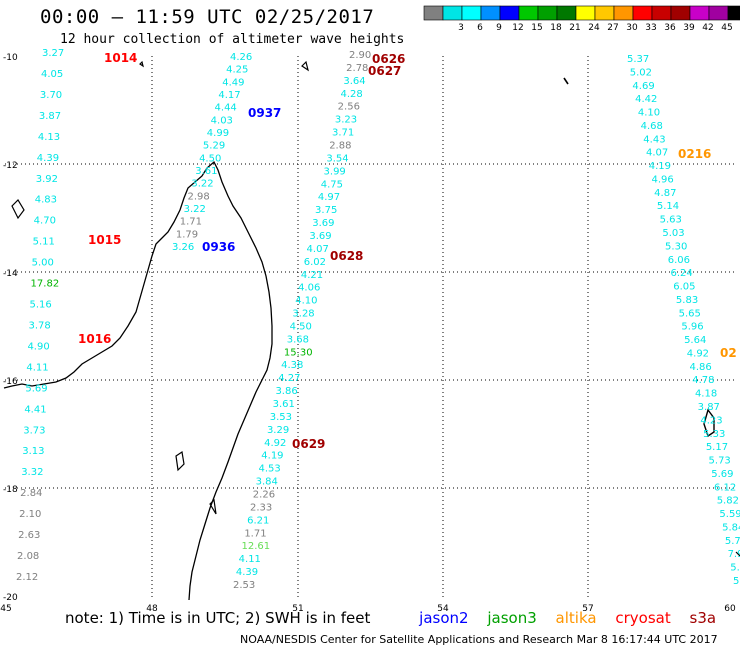 The height and width of the screenshot is (650, 740). I want to click on color-bin-label: 39, so click(689, 28).